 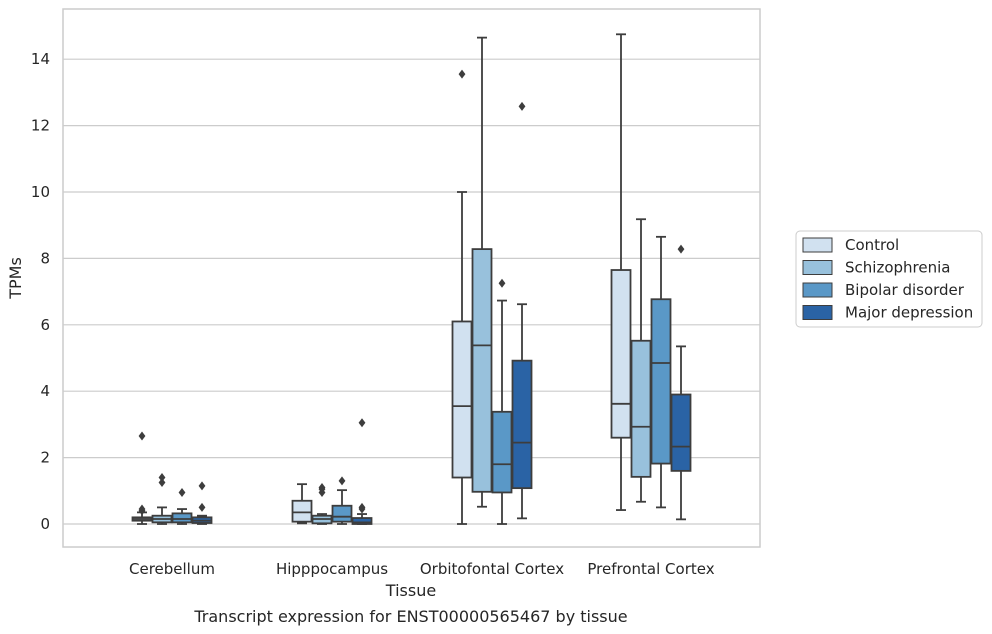 I want to click on y-tick-label: 2, so click(x=45, y=458).